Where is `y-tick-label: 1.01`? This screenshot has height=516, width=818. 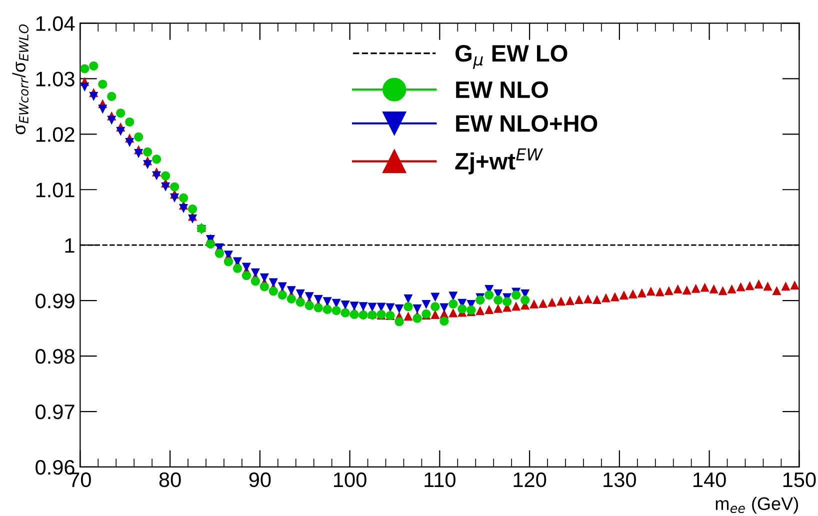
y-tick-label: 1.01 is located at coordinates (55, 190).